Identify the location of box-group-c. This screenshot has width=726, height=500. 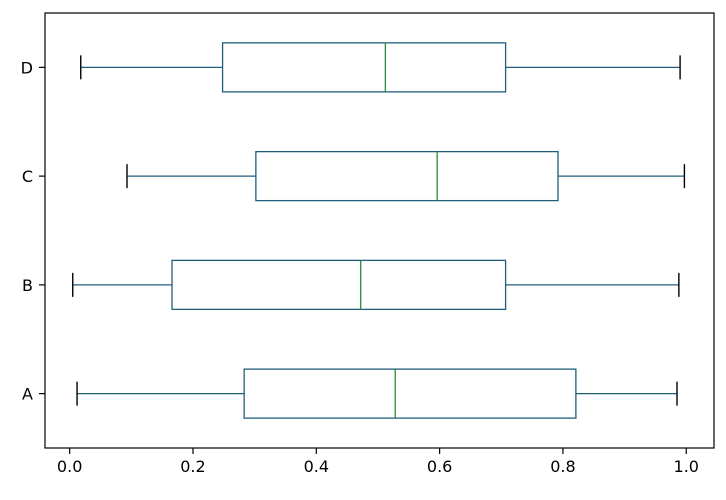
(406, 176).